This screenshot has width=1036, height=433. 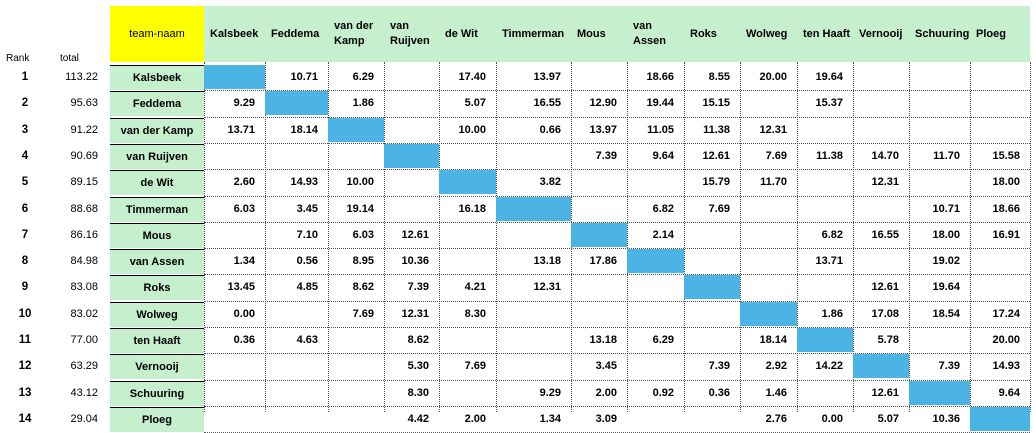 What do you see at coordinates (606, 155) in the screenshot?
I see `score-cell: 7.39` at bounding box center [606, 155].